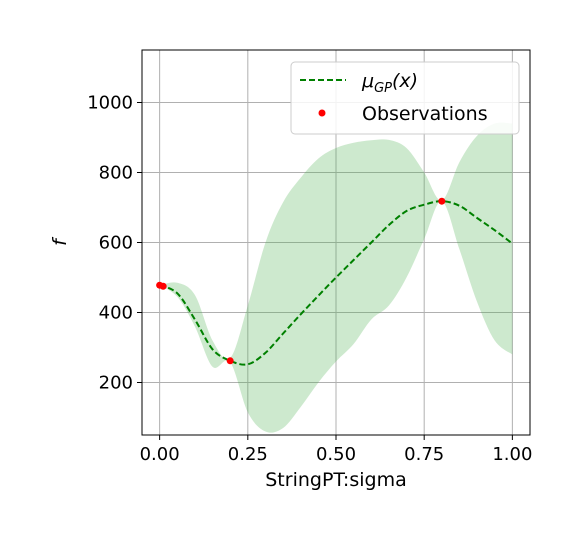  What do you see at coordinates (424, 454) in the screenshot?
I see `x-tick-label: 0.75` at bounding box center [424, 454].